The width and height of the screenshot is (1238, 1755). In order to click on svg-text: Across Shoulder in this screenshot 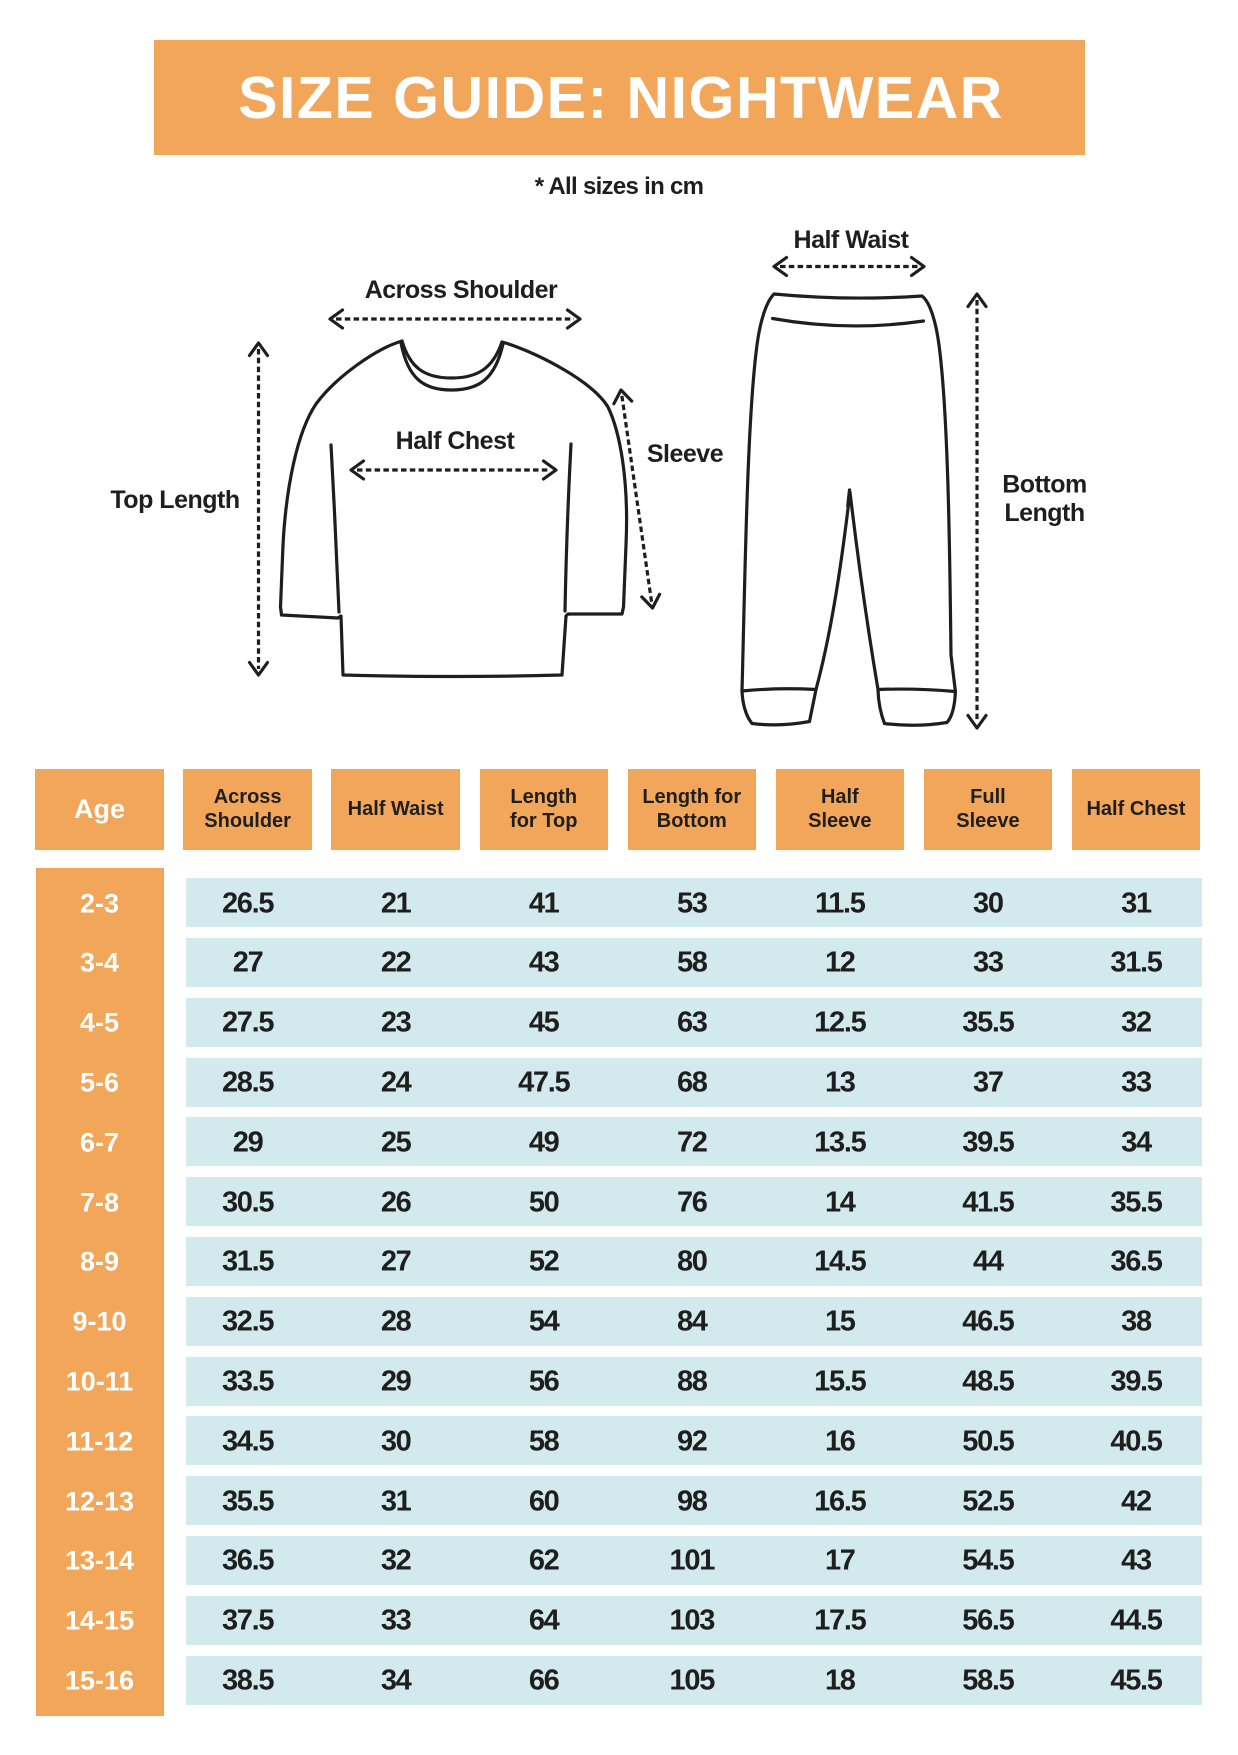, I will do `click(461, 290)`.